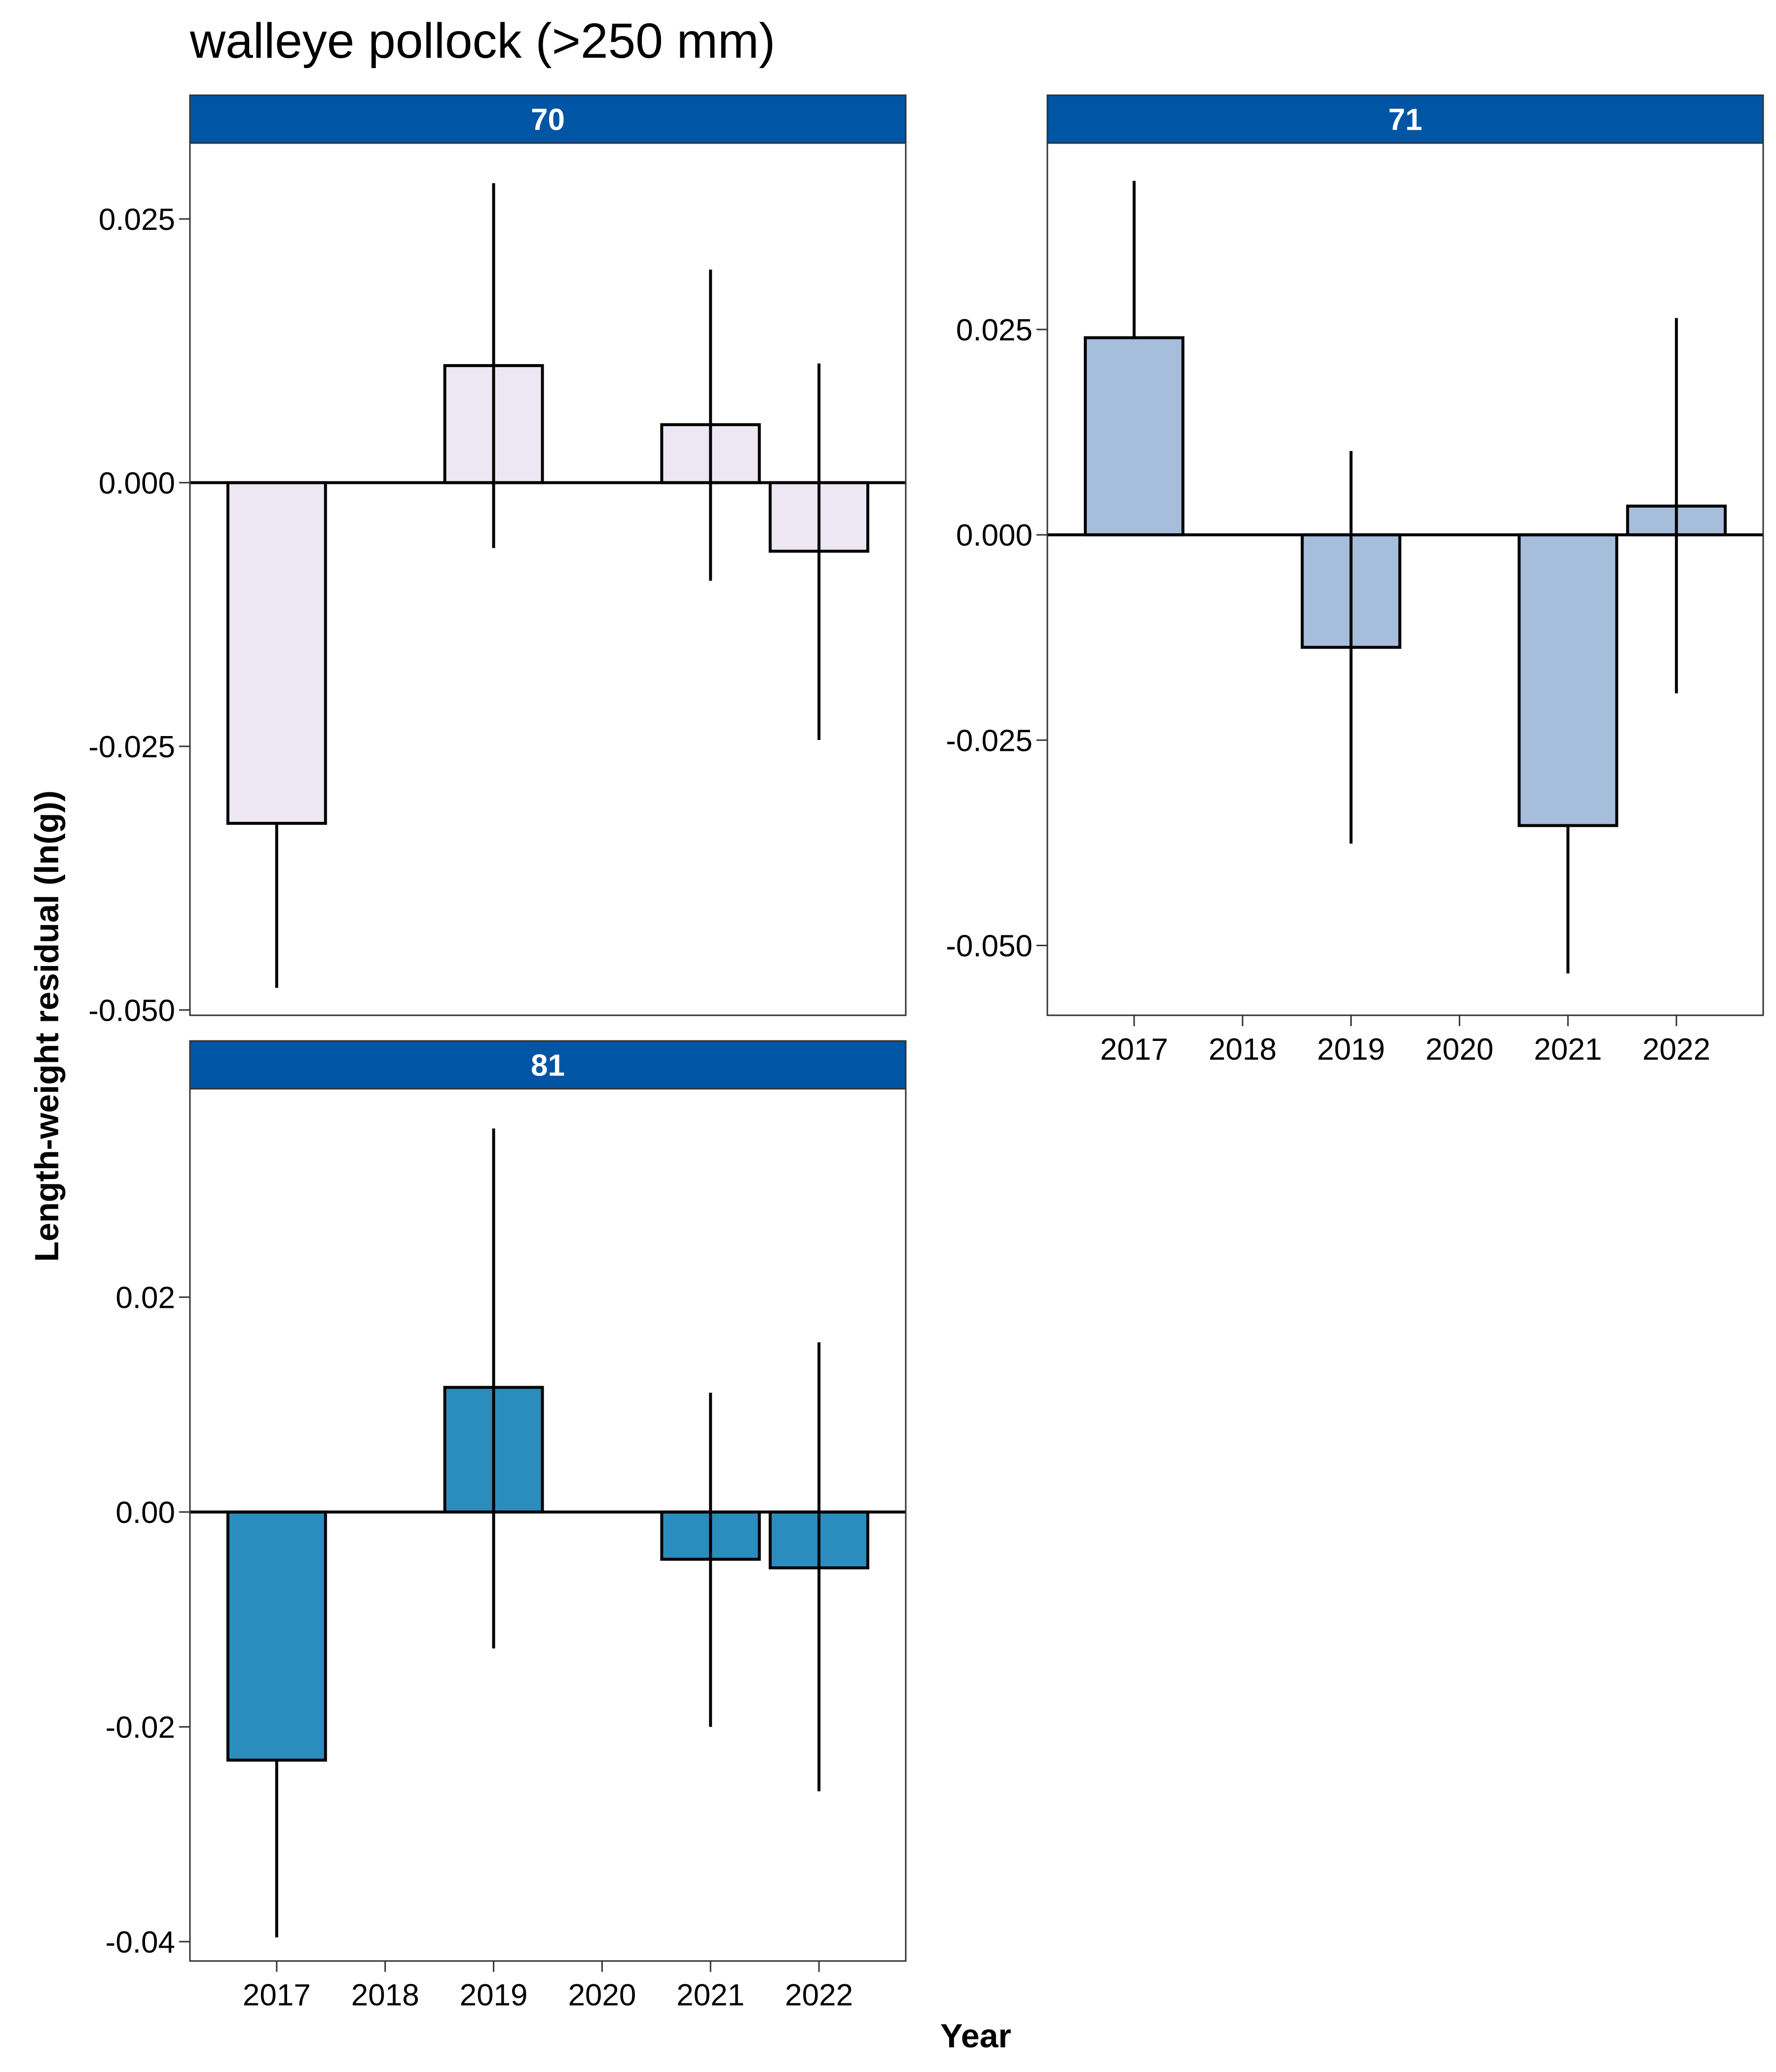  I want to click on facet-strip-label: 81, so click(548, 1066).